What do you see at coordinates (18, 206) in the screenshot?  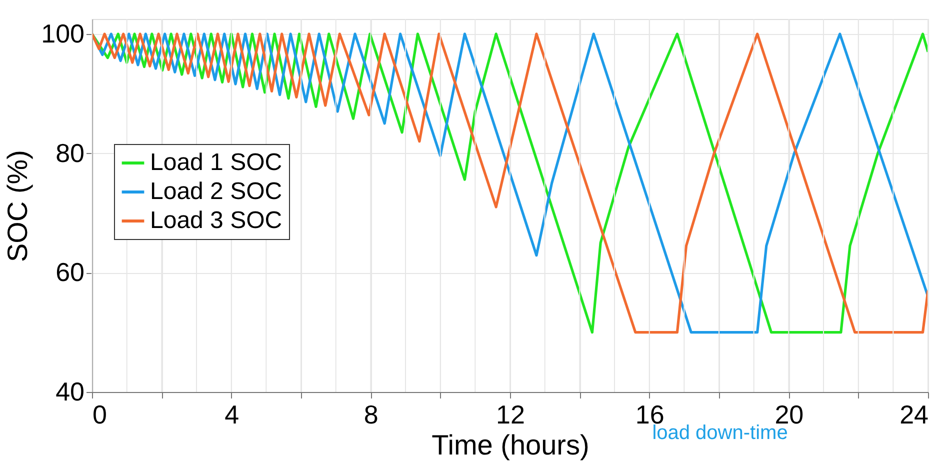 I see `y-axis-title: SOC (%)` at bounding box center [18, 206].